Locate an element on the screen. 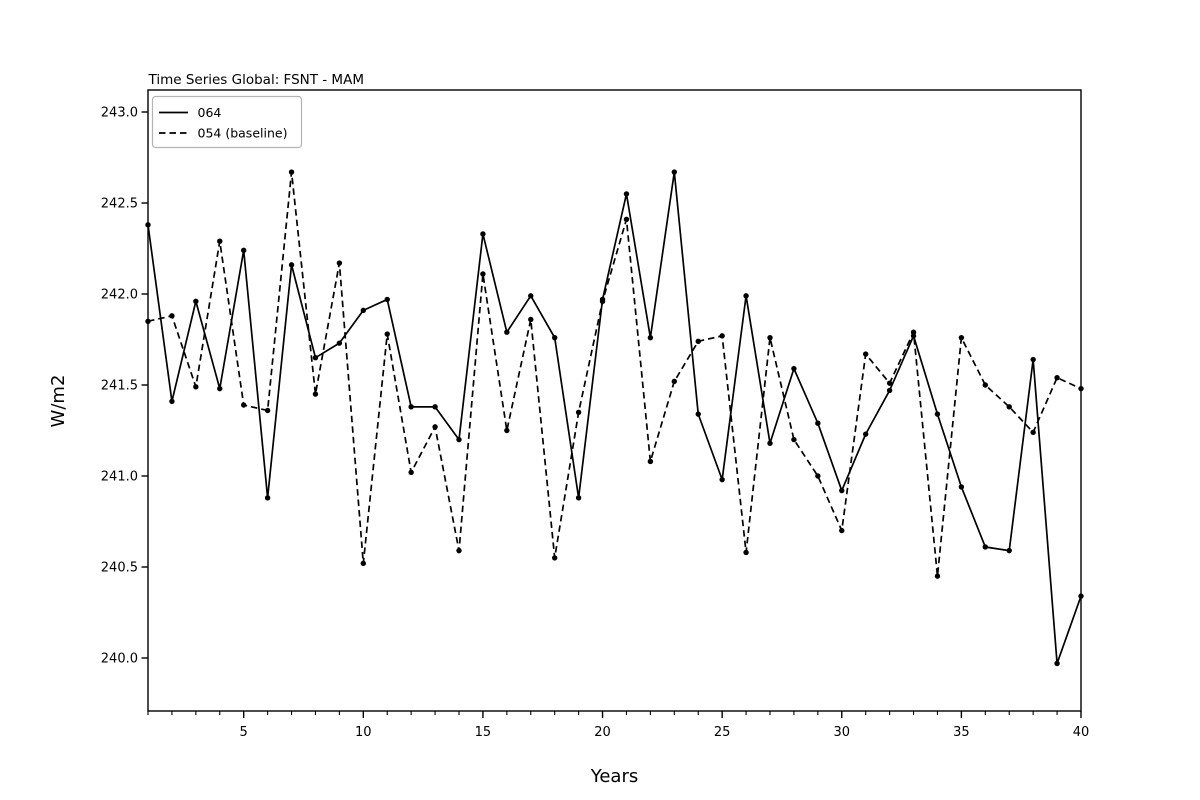  y-axis-ticks: 240.0 240.5 241.0 241.5 242.0 242.5 243.0 is located at coordinates (124, 386).